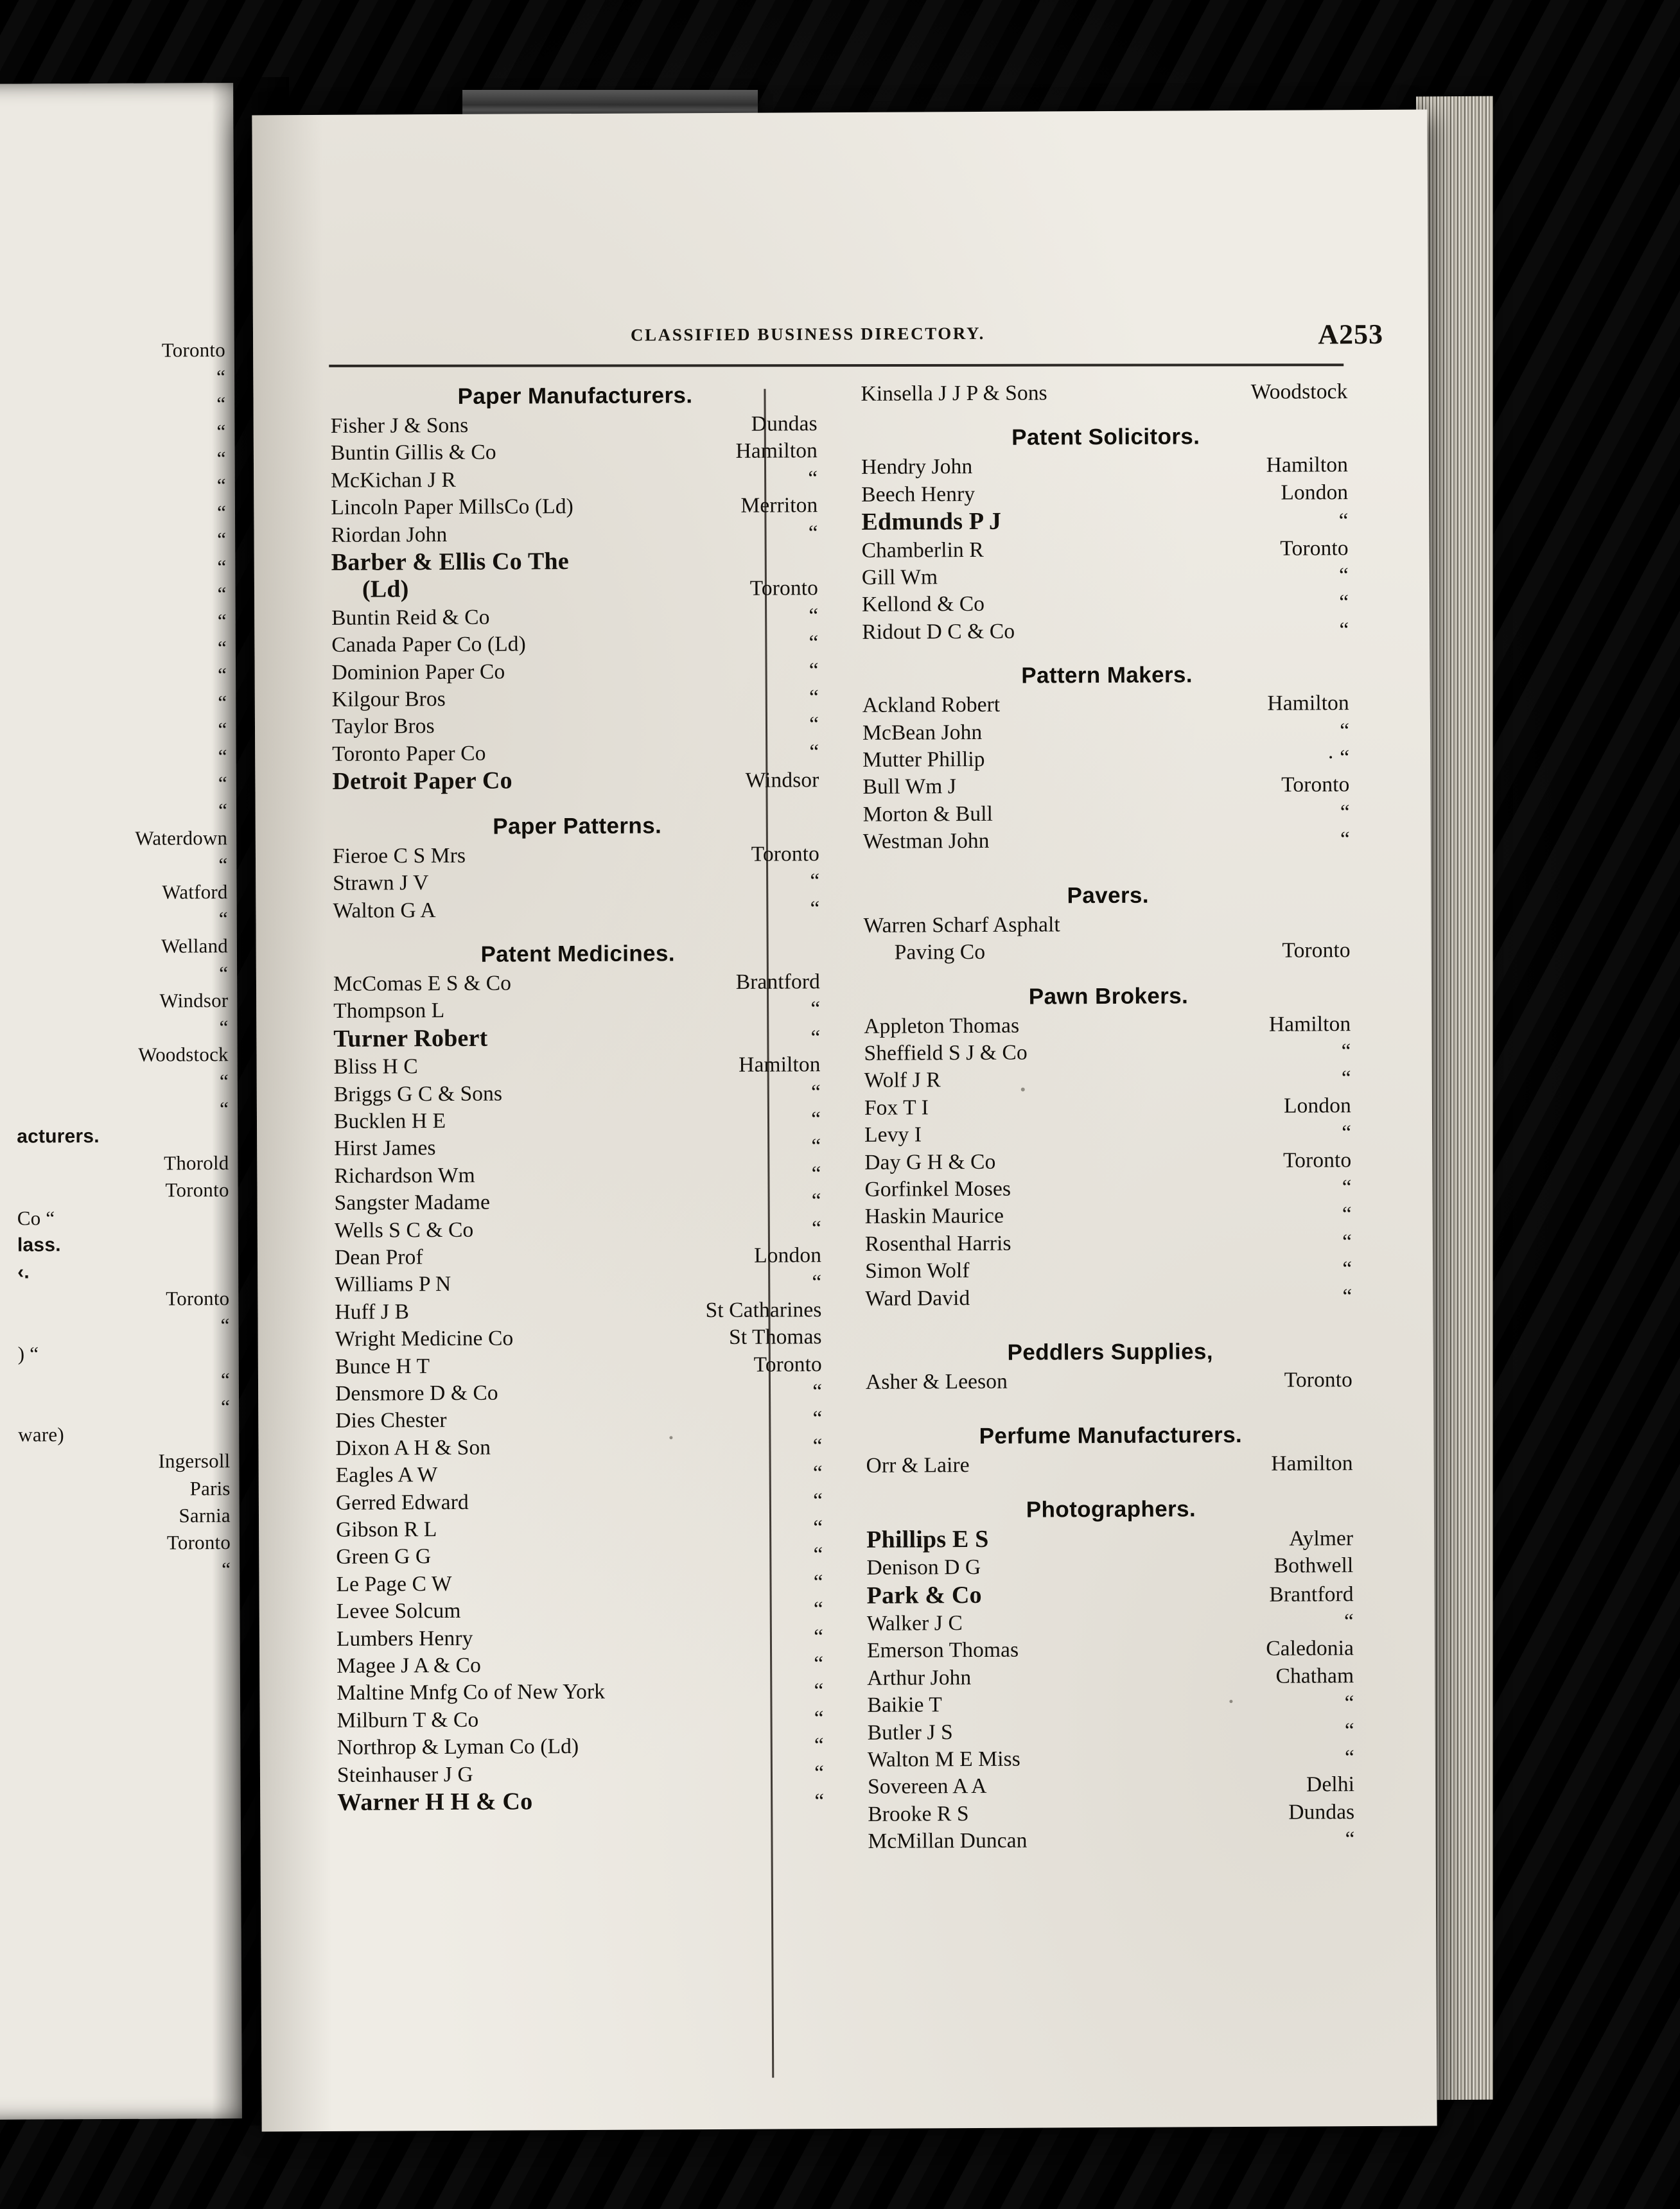 This screenshot has width=1680, height=2209. What do you see at coordinates (418, 1093) in the screenshot?
I see `entry-name: Briggs G C & Sons` at bounding box center [418, 1093].